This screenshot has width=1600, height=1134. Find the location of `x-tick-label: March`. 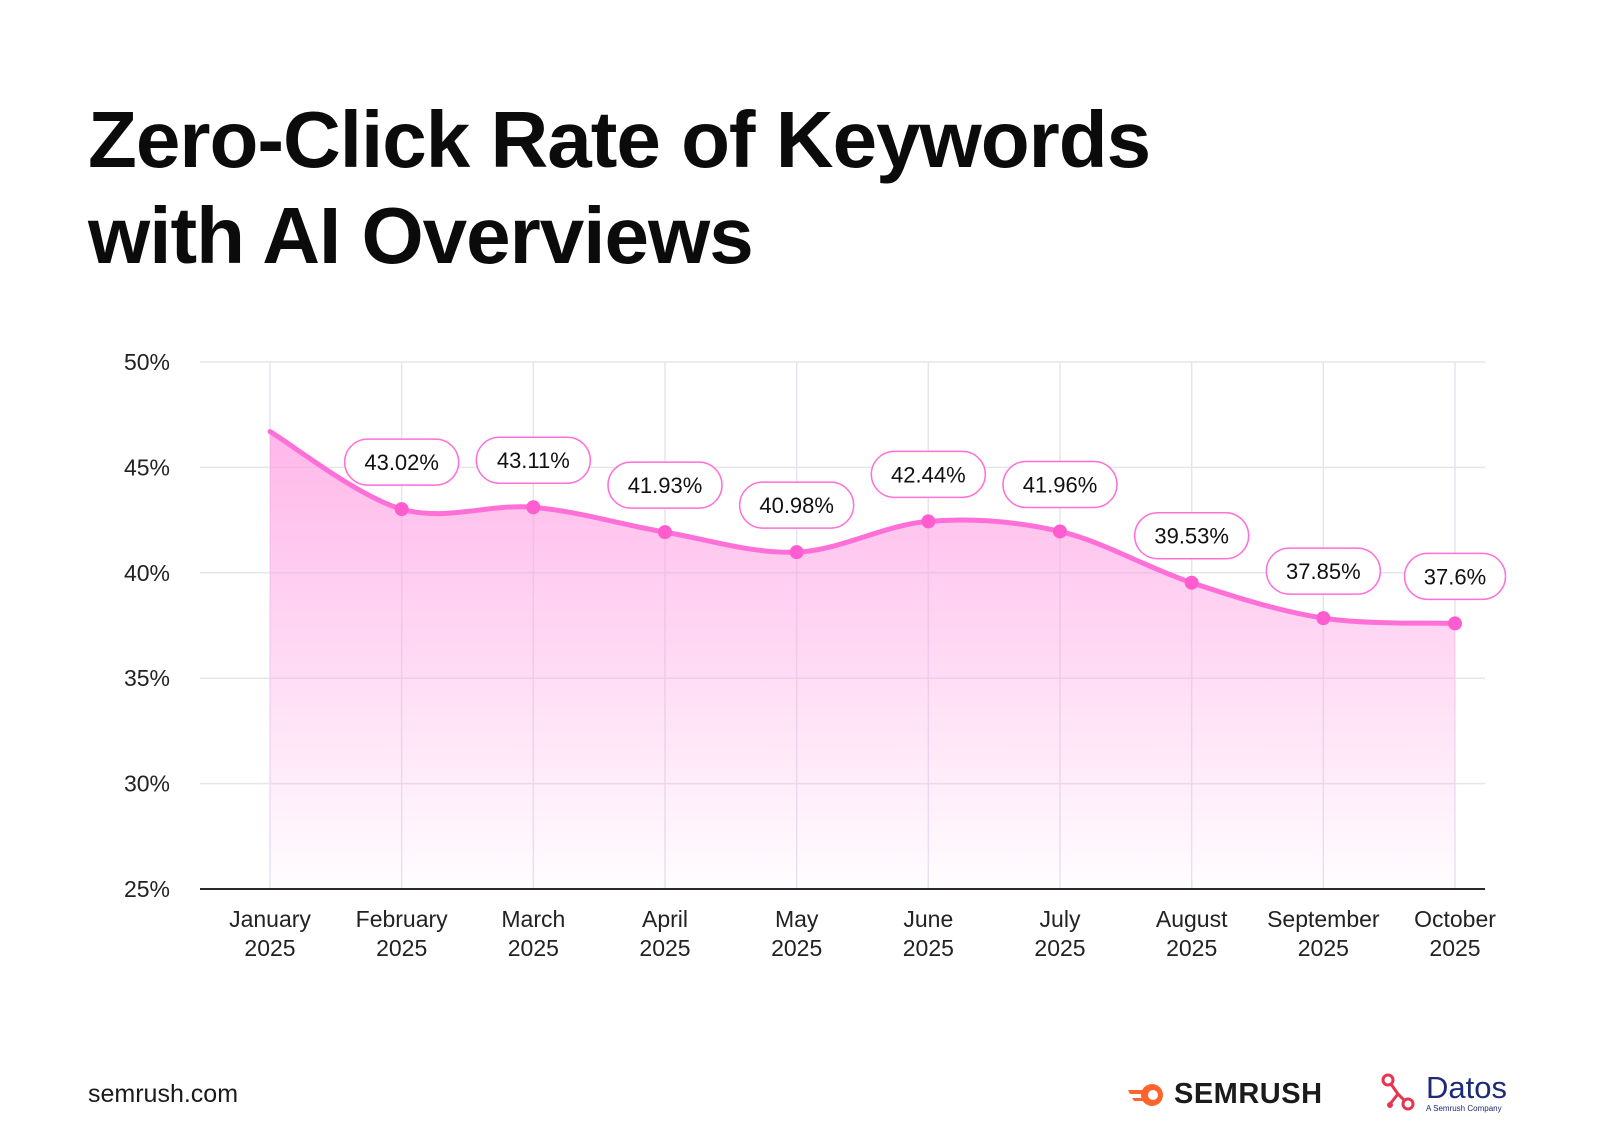

x-tick-label: March is located at coordinates (533, 919).